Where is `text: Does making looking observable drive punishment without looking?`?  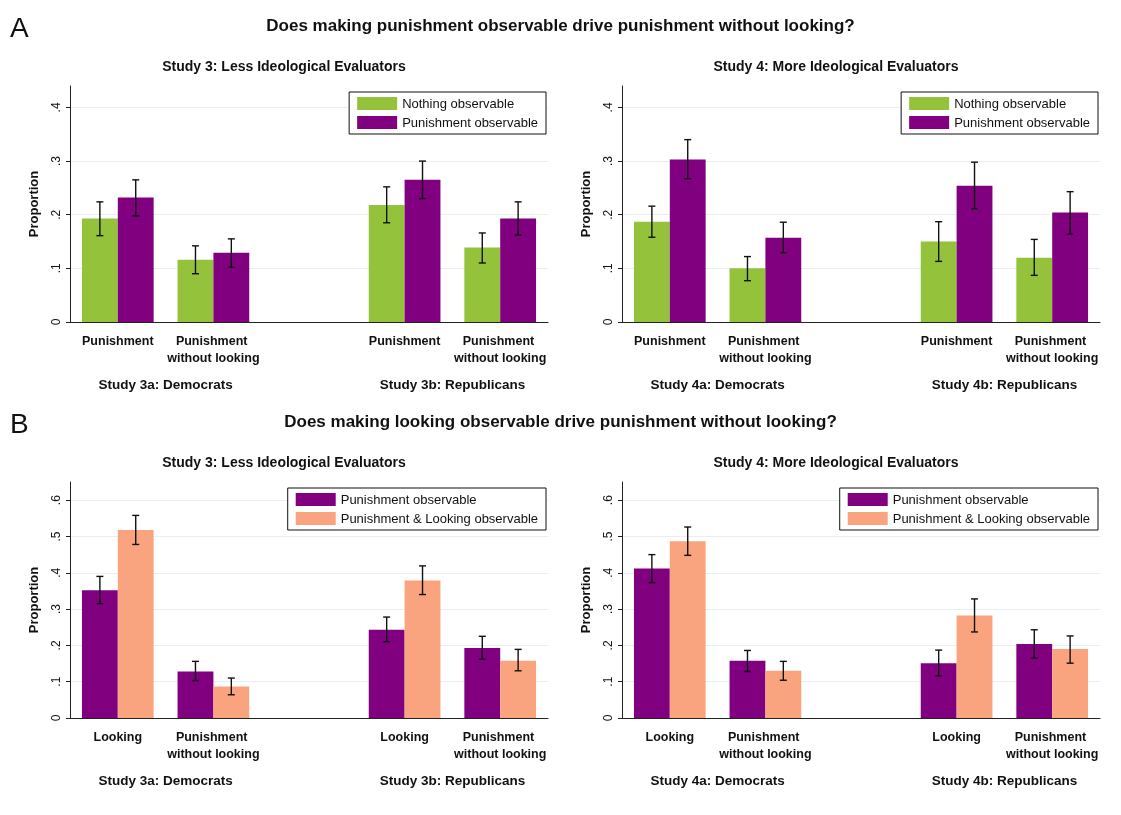
text: Does making looking observable drive punishment without looking? is located at coordinates (560, 421).